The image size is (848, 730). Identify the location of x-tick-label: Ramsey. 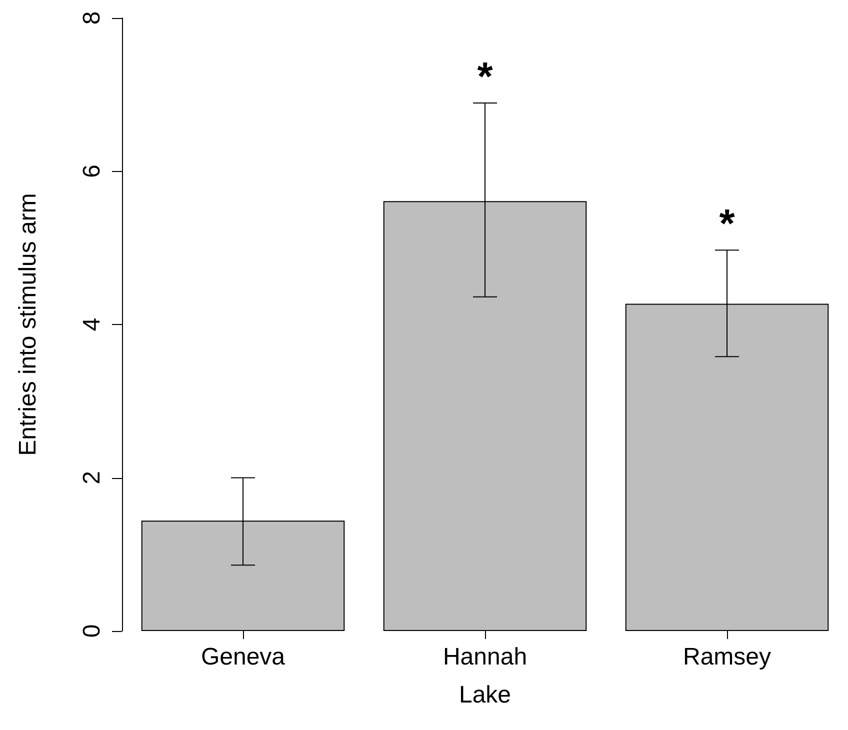
(727, 657).